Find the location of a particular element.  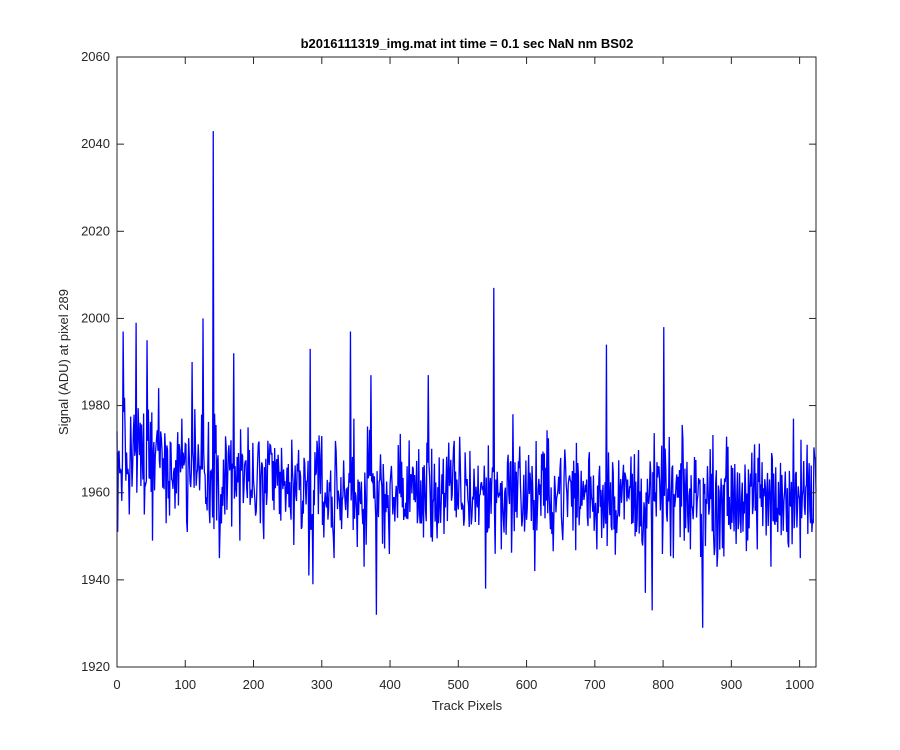

y-tick-label: 1960 is located at coordinates (95, 492).